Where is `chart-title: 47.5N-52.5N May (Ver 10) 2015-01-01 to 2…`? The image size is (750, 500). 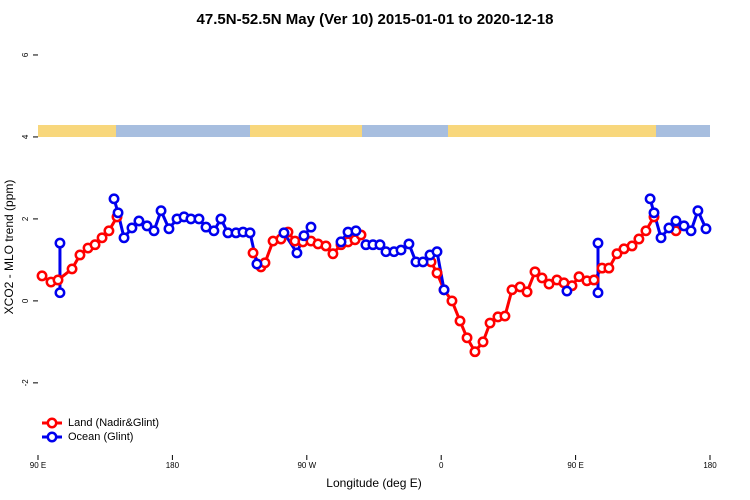 chart-title: 47.5N-52.5N May (Ver 10) 2015-01-01 to 2… is located at coordinates (375, 19).